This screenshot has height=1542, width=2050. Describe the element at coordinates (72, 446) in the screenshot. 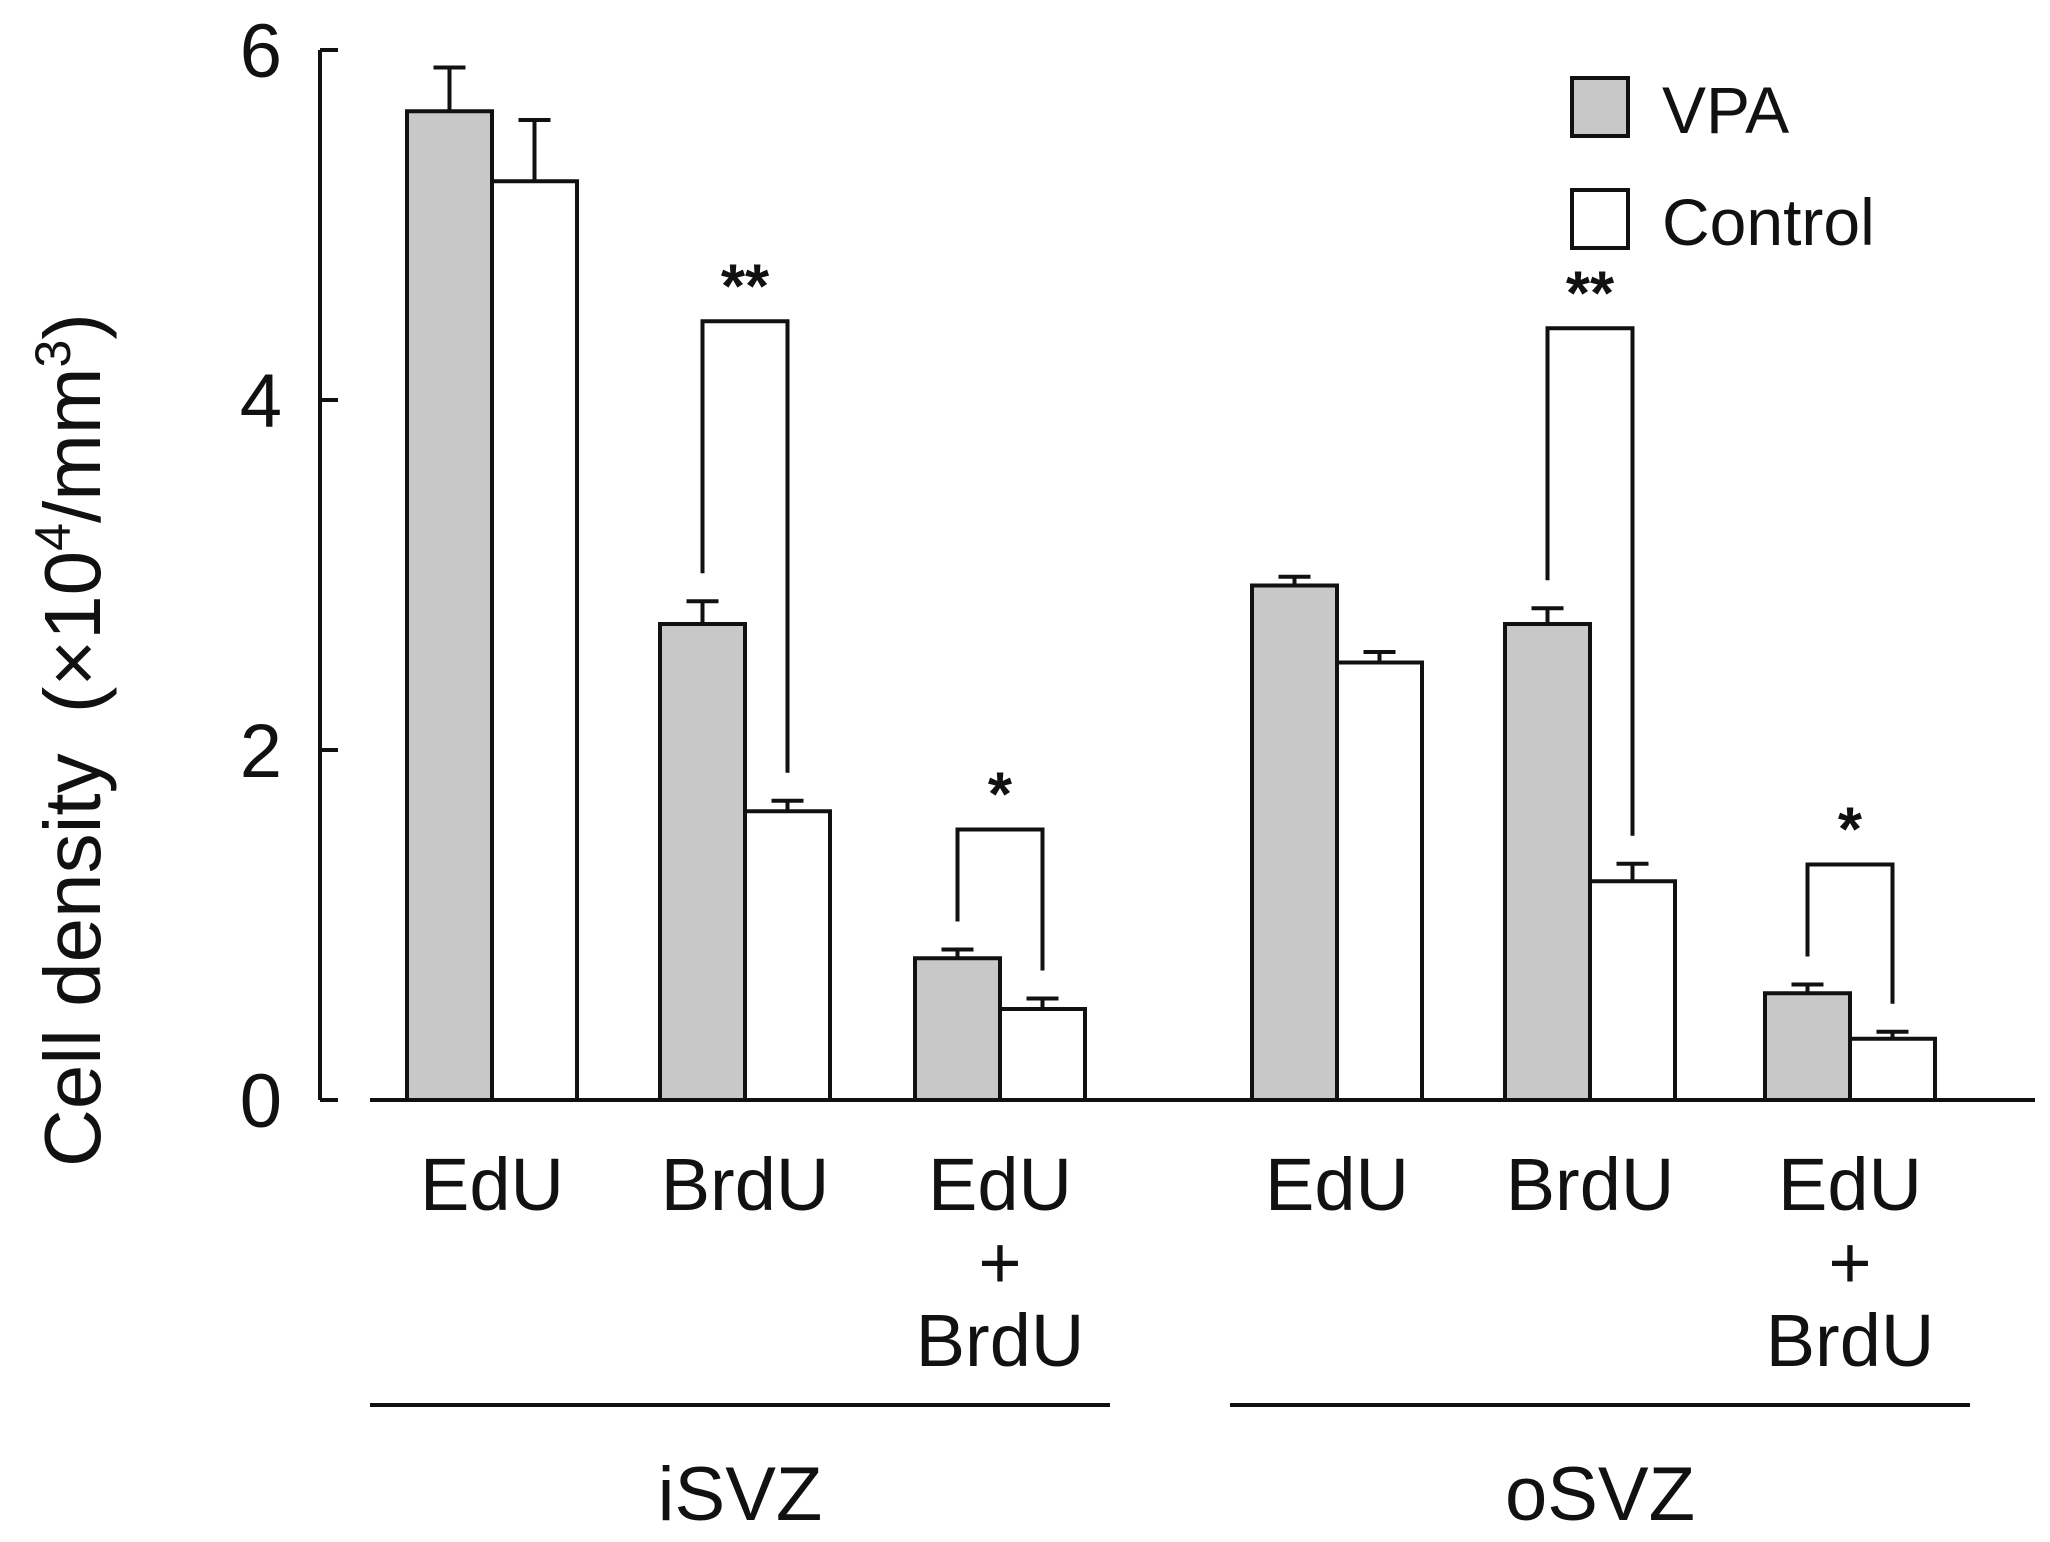

I see `y-axis-label-unit-mid: /mm` at that location.